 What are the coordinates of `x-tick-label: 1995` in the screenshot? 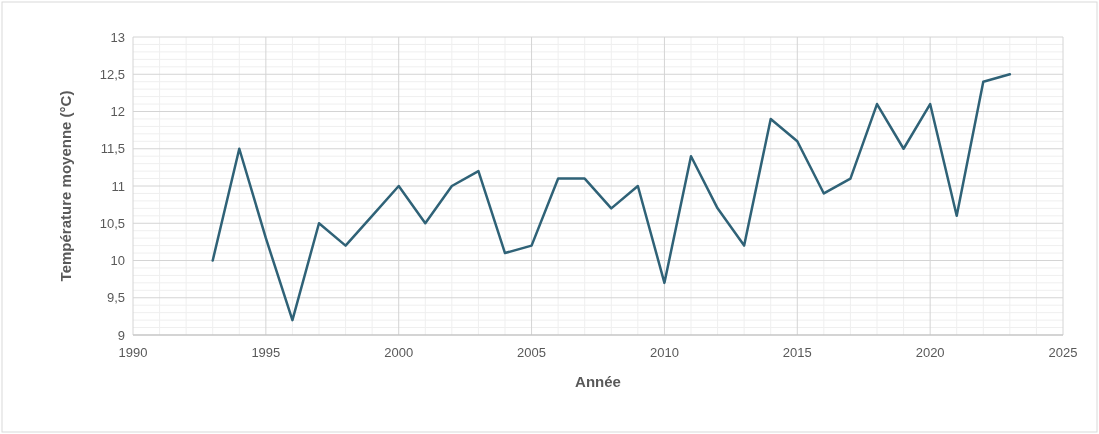 It's located at (266, 352).